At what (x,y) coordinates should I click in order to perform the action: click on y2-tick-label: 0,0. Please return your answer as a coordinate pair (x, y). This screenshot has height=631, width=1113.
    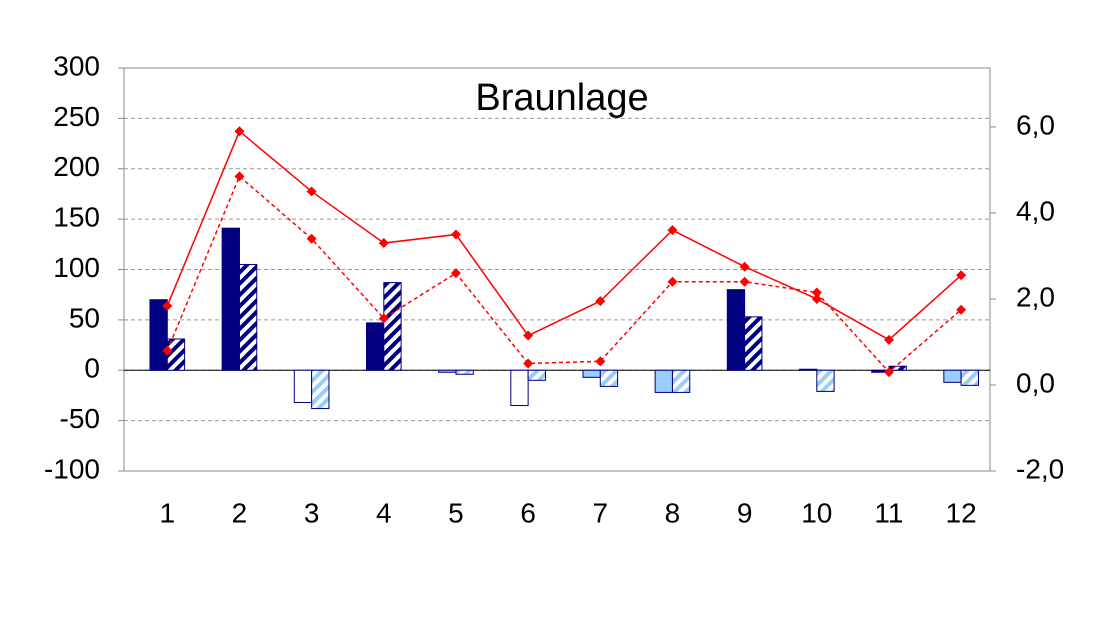
    Looking at the image, I should click on (1035, 382).